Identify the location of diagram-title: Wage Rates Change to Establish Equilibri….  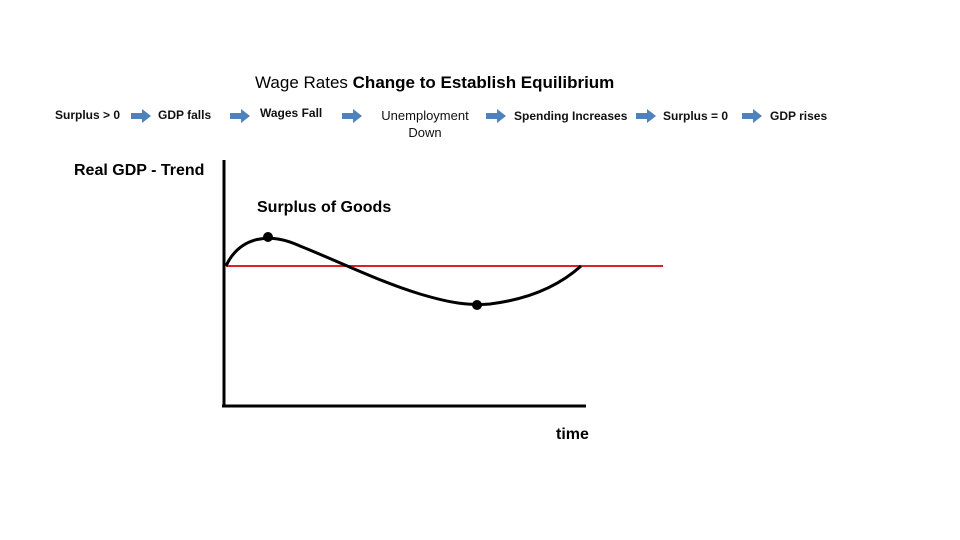
(434, 83).